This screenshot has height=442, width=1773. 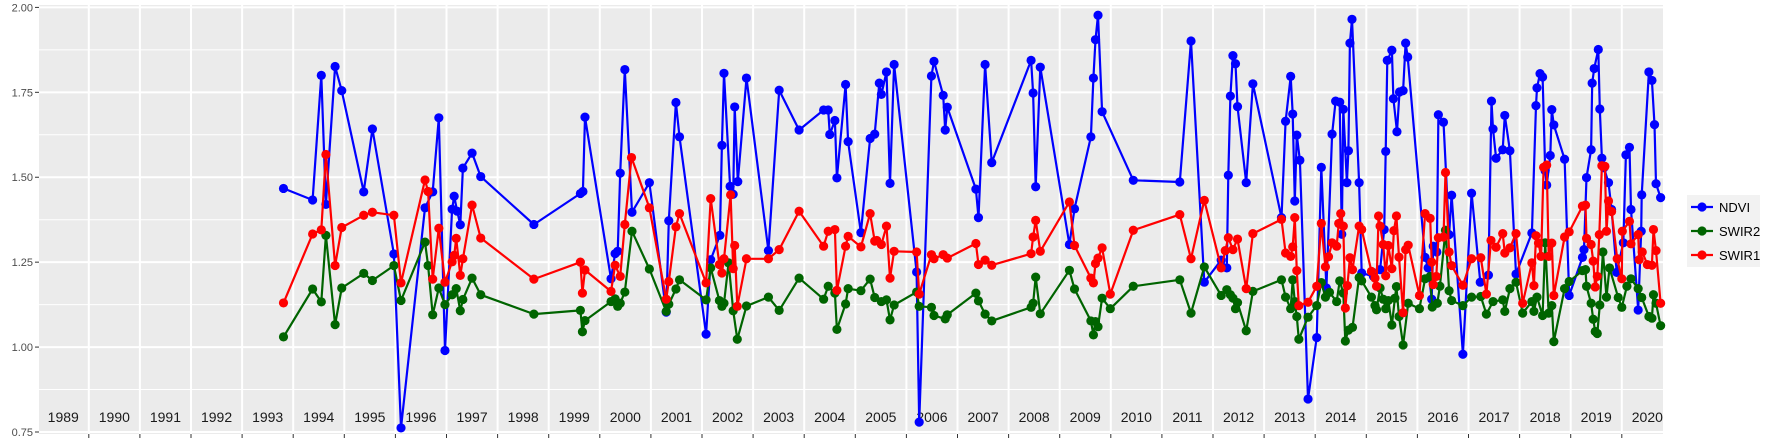 What do you see at coordinates (1702, 255) in the screenshot?
I see `legend-key-point` at bounding box center [1702, 255].